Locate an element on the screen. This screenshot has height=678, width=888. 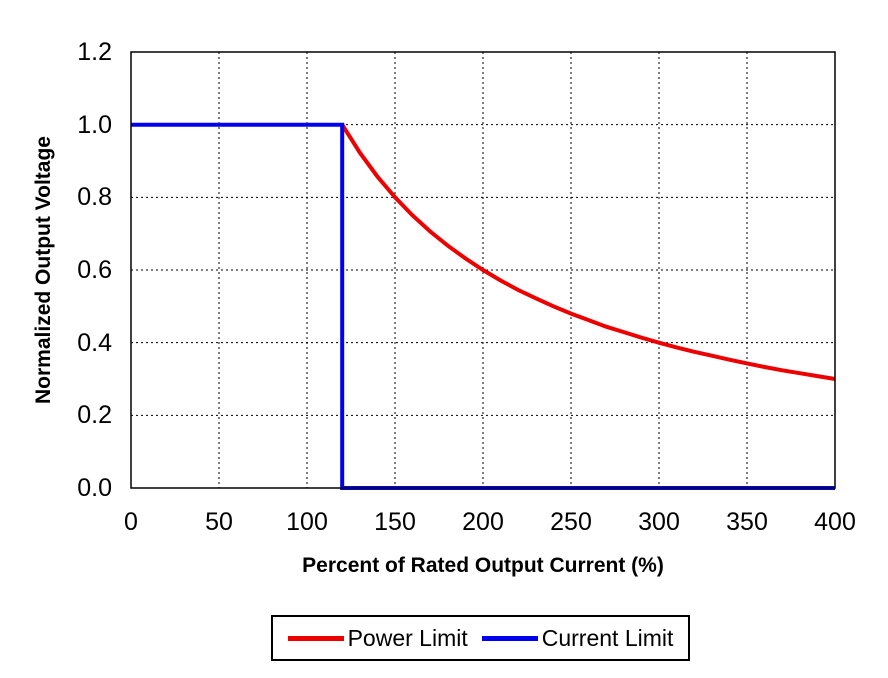
x-axis-title: Percent of Rated Output Current (%) is located at coordinates (483, 565).